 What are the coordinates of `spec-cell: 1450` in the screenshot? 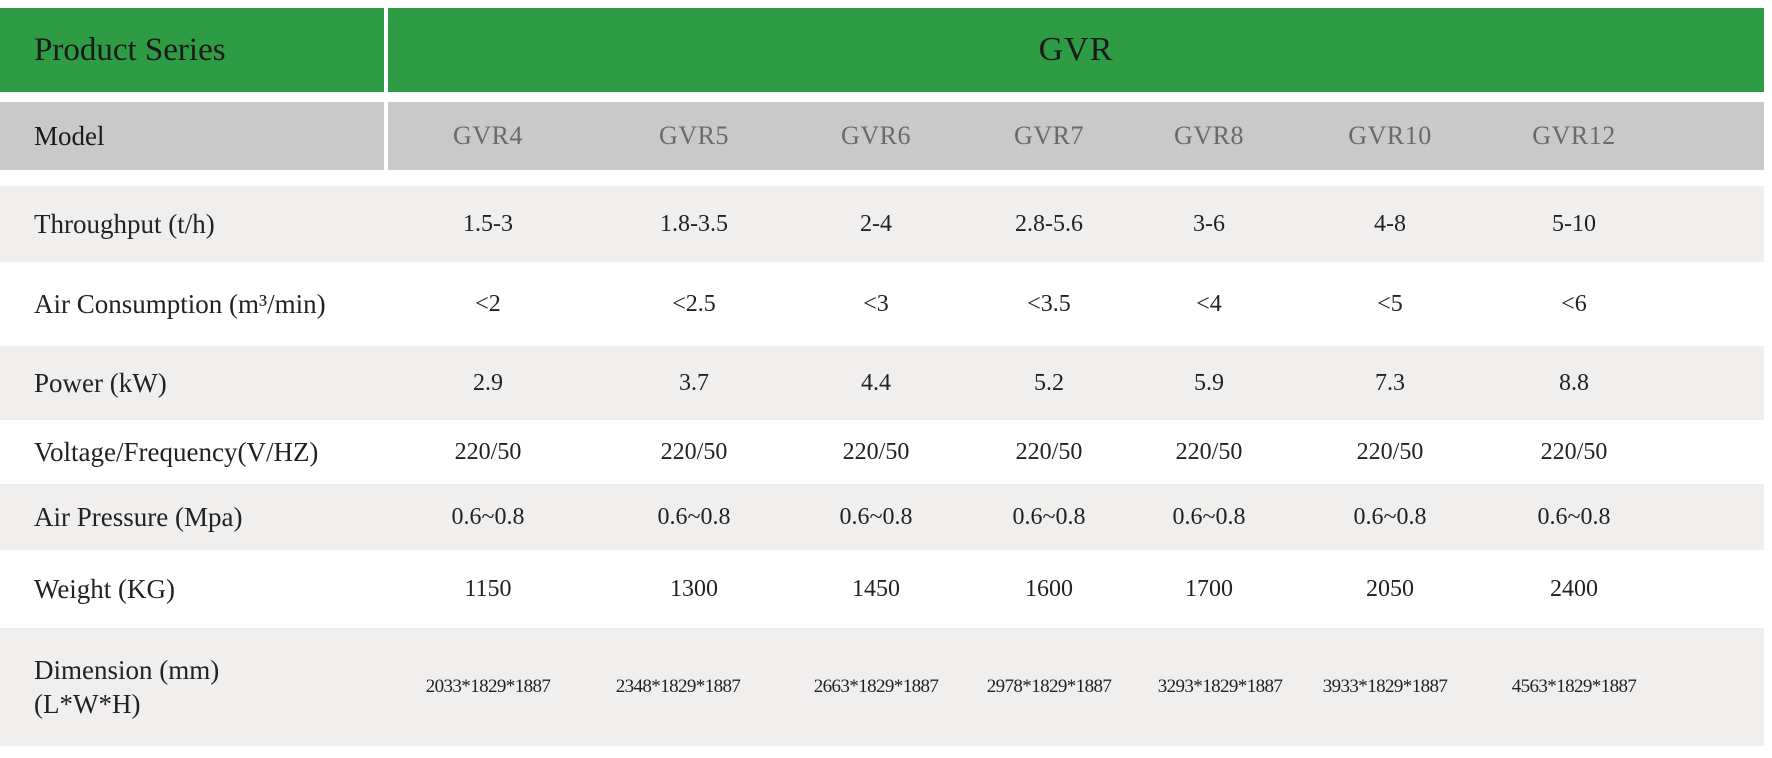 It's located at (876, 588).